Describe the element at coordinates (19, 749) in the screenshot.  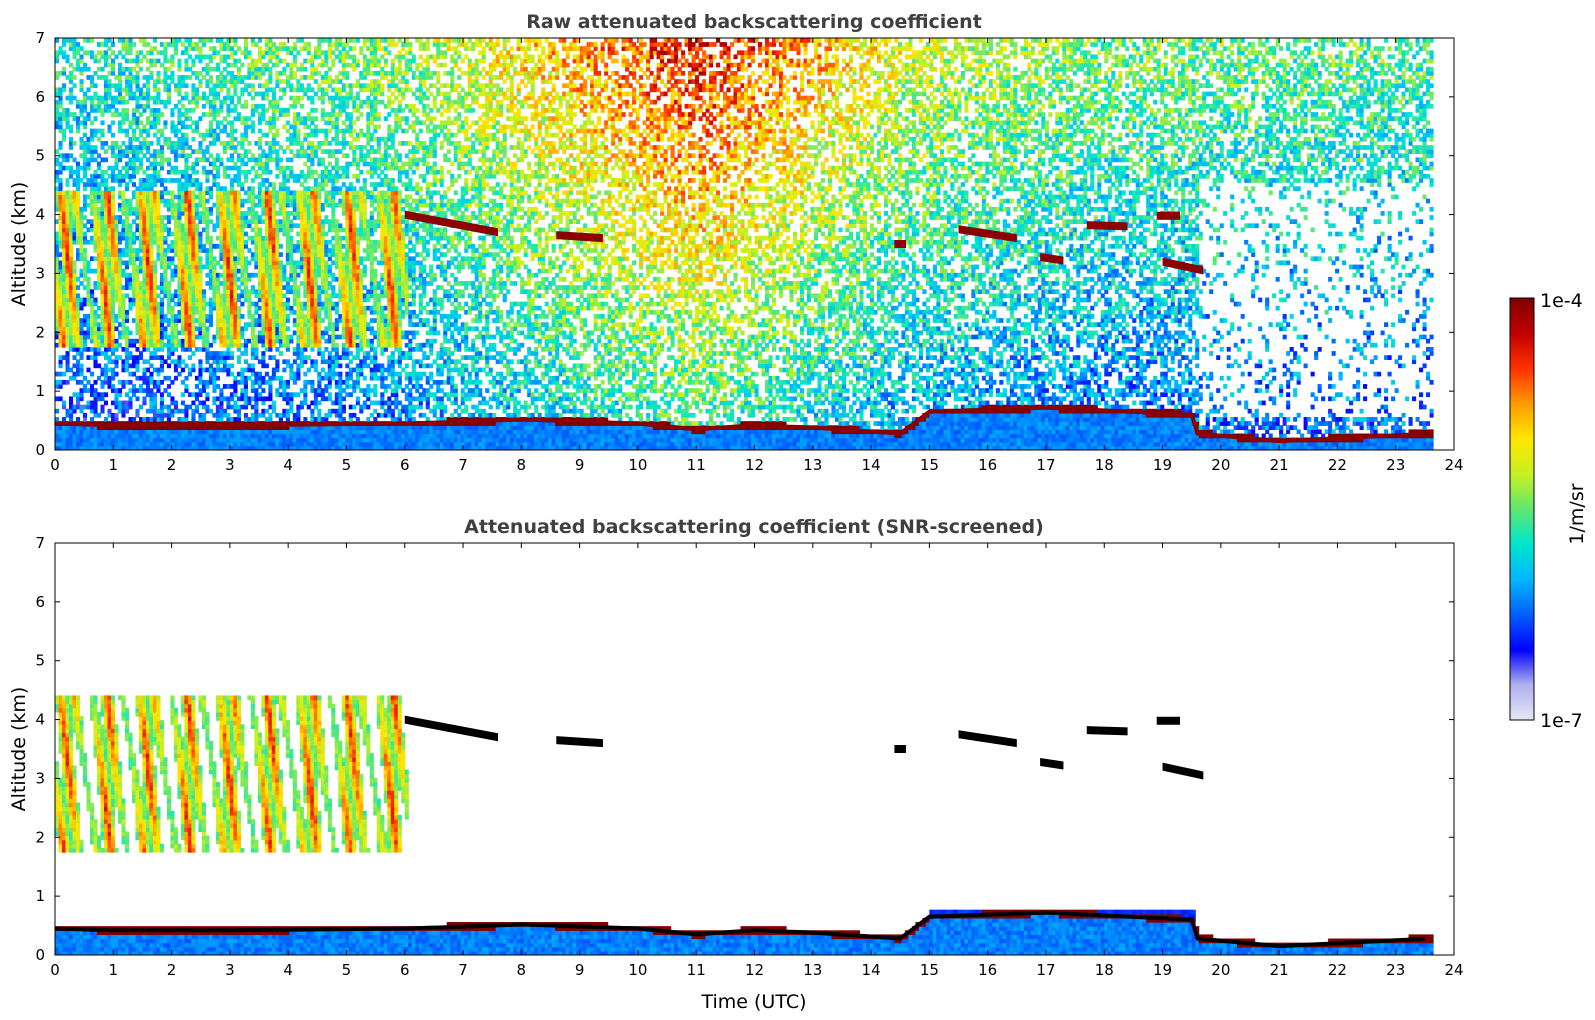
I see `panel-screened-ylabel: Altitude (km)` at that location.